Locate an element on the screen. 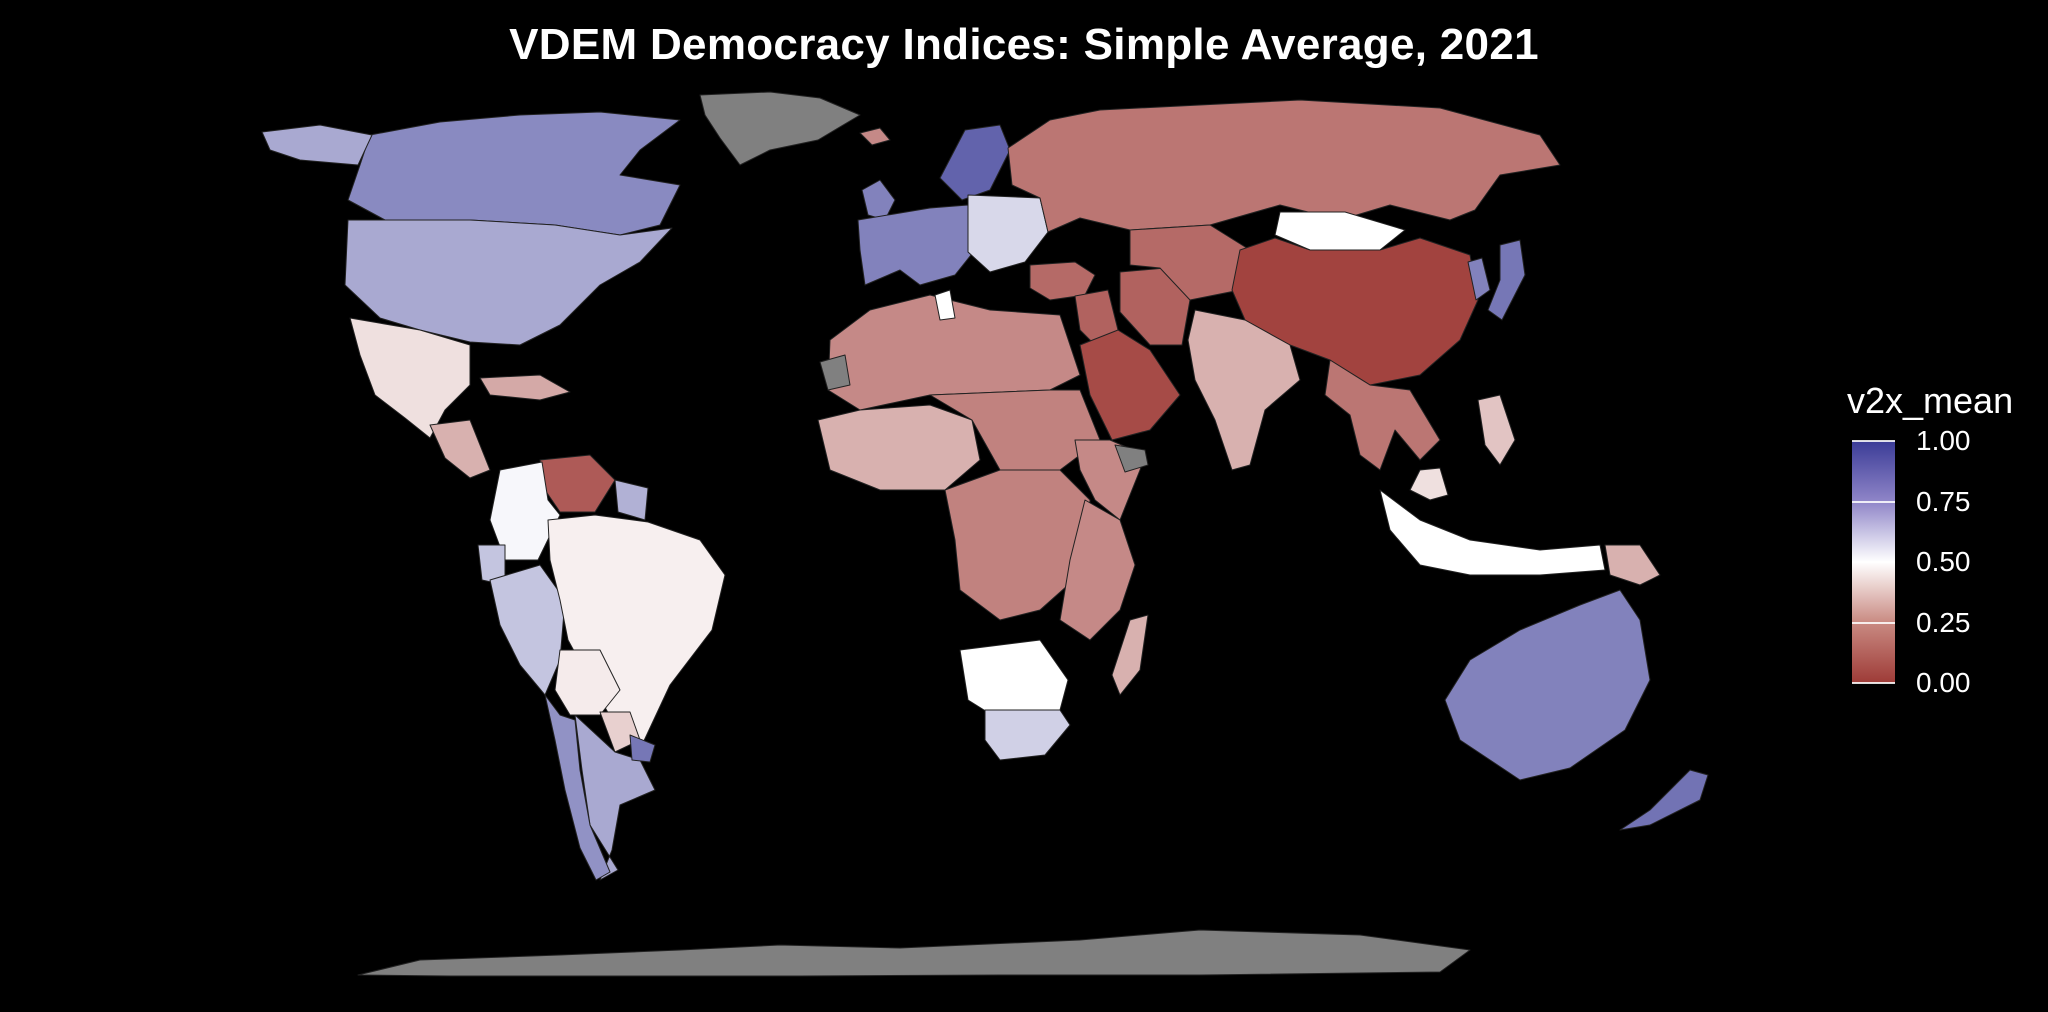  region-western-europe is located at coordinates (916, 245).